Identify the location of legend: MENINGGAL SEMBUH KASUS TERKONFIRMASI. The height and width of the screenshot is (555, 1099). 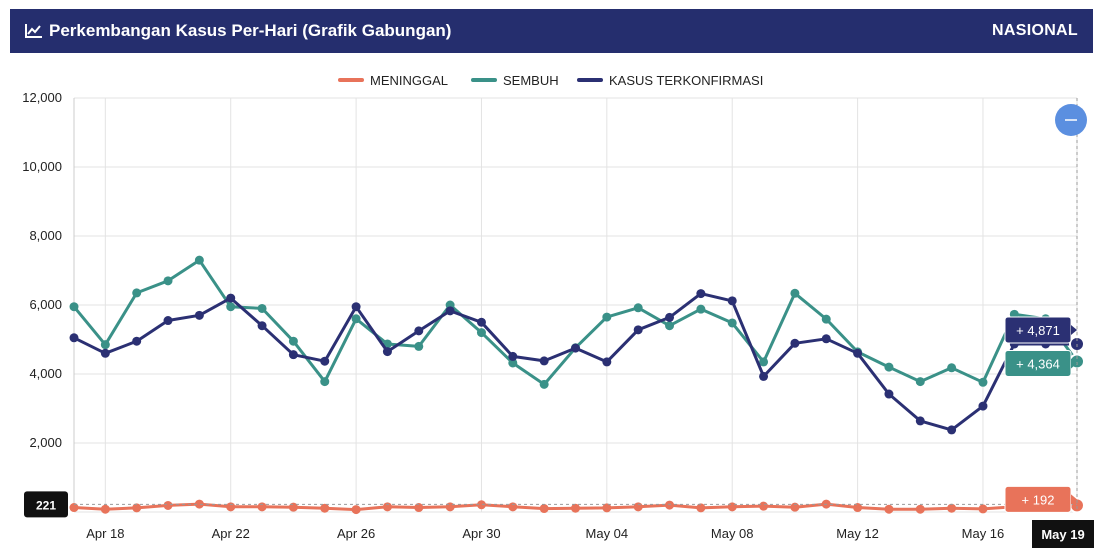
(550, 80).